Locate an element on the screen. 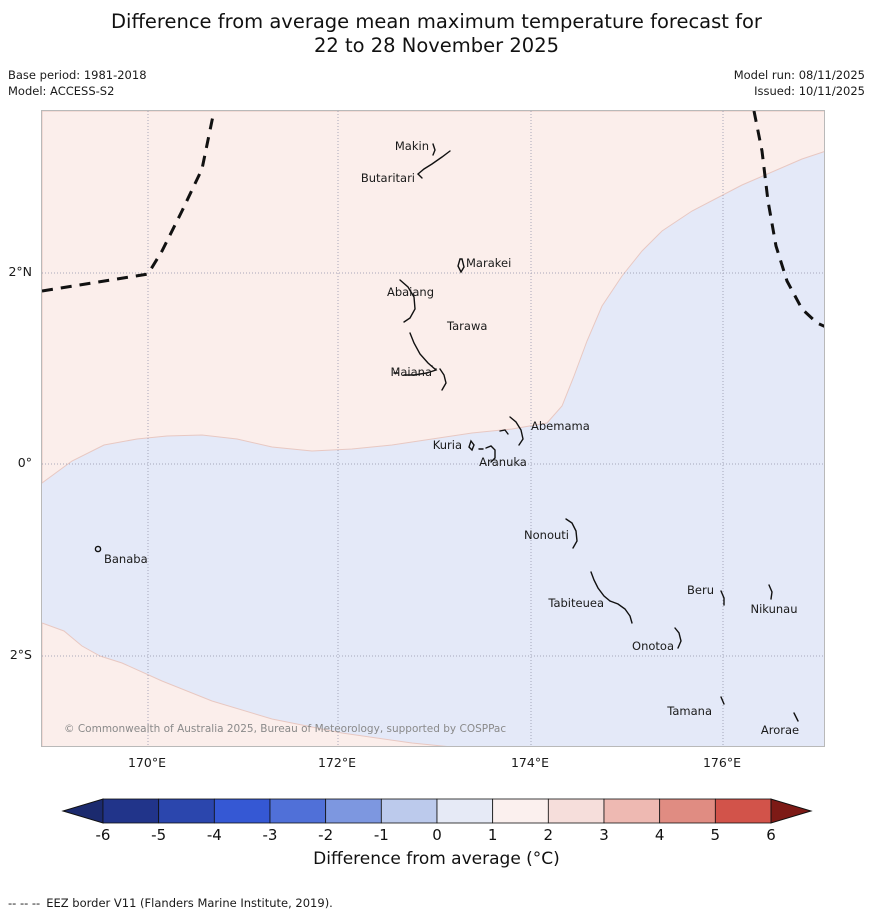 The image size is (873, 919). colorbar-title: Difference from average (°C) is located at coordinates (436, 859).